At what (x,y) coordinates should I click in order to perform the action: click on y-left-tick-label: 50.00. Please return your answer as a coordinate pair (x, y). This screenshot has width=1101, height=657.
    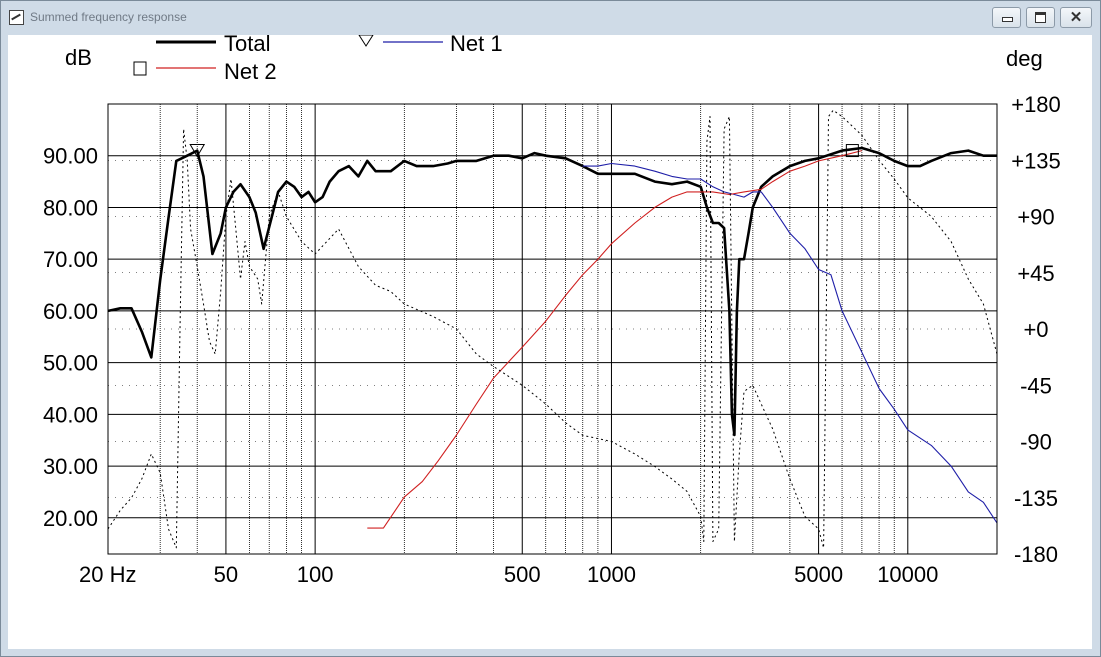
    Looking at the image, I should click on (70, 363).